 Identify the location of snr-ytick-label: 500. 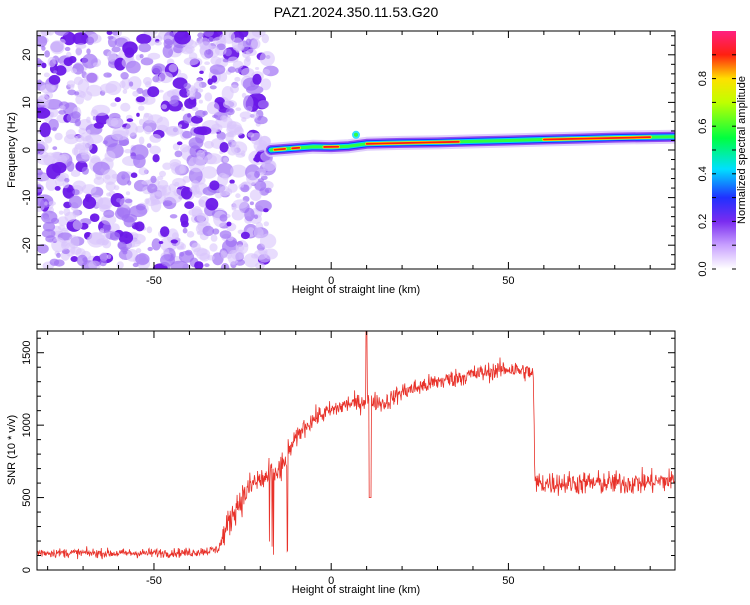
(27, 497).